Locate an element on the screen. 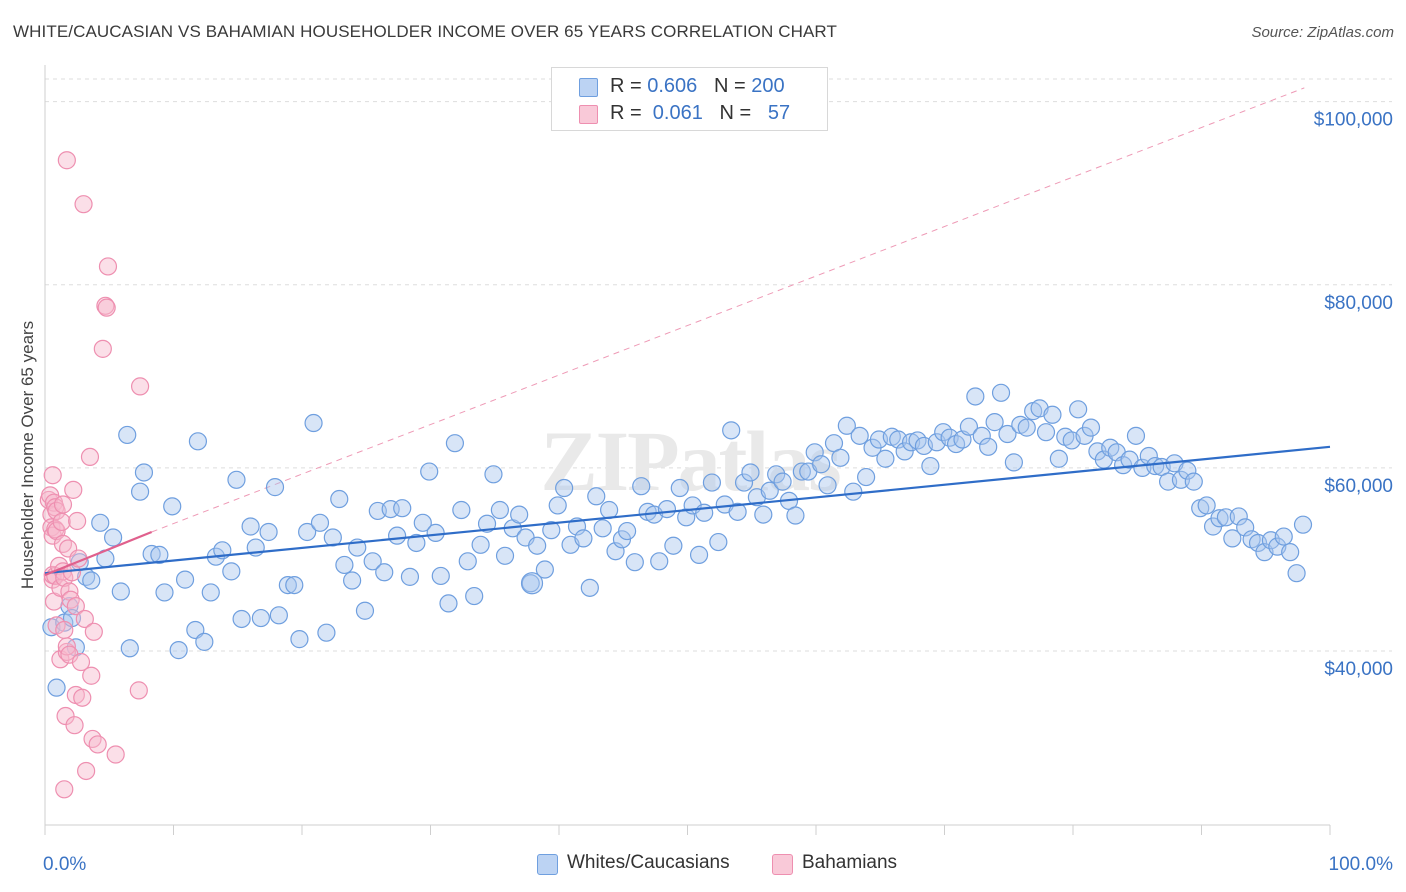 The width and height of the screenshot is (1406, 892). legend-swatch-bahamians is located at coordinates (782, 864).